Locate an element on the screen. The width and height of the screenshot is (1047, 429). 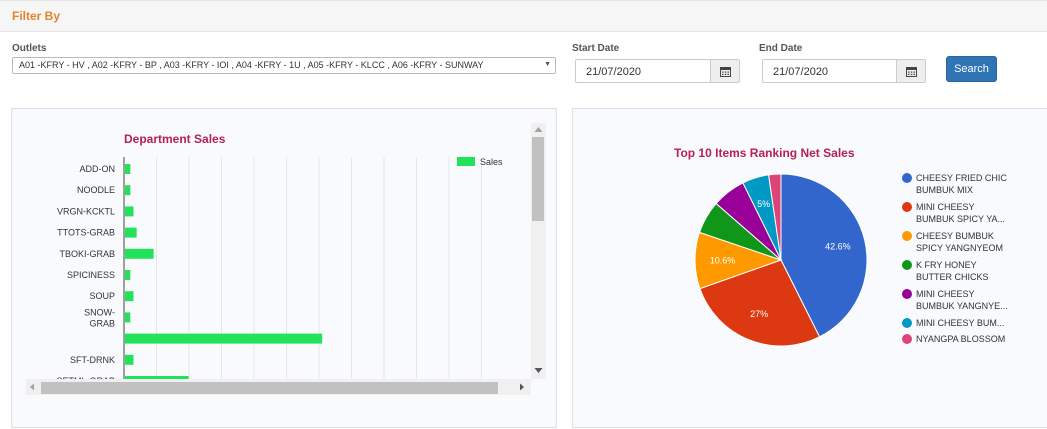
chevron-down-icon: ▼ is located at coordinates (547, 64).